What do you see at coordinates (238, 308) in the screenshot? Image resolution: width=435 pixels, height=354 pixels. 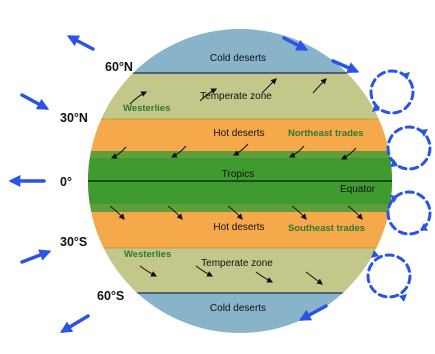 I see `label-cold-south: Cold deserts` at bounding box center [238, 308].